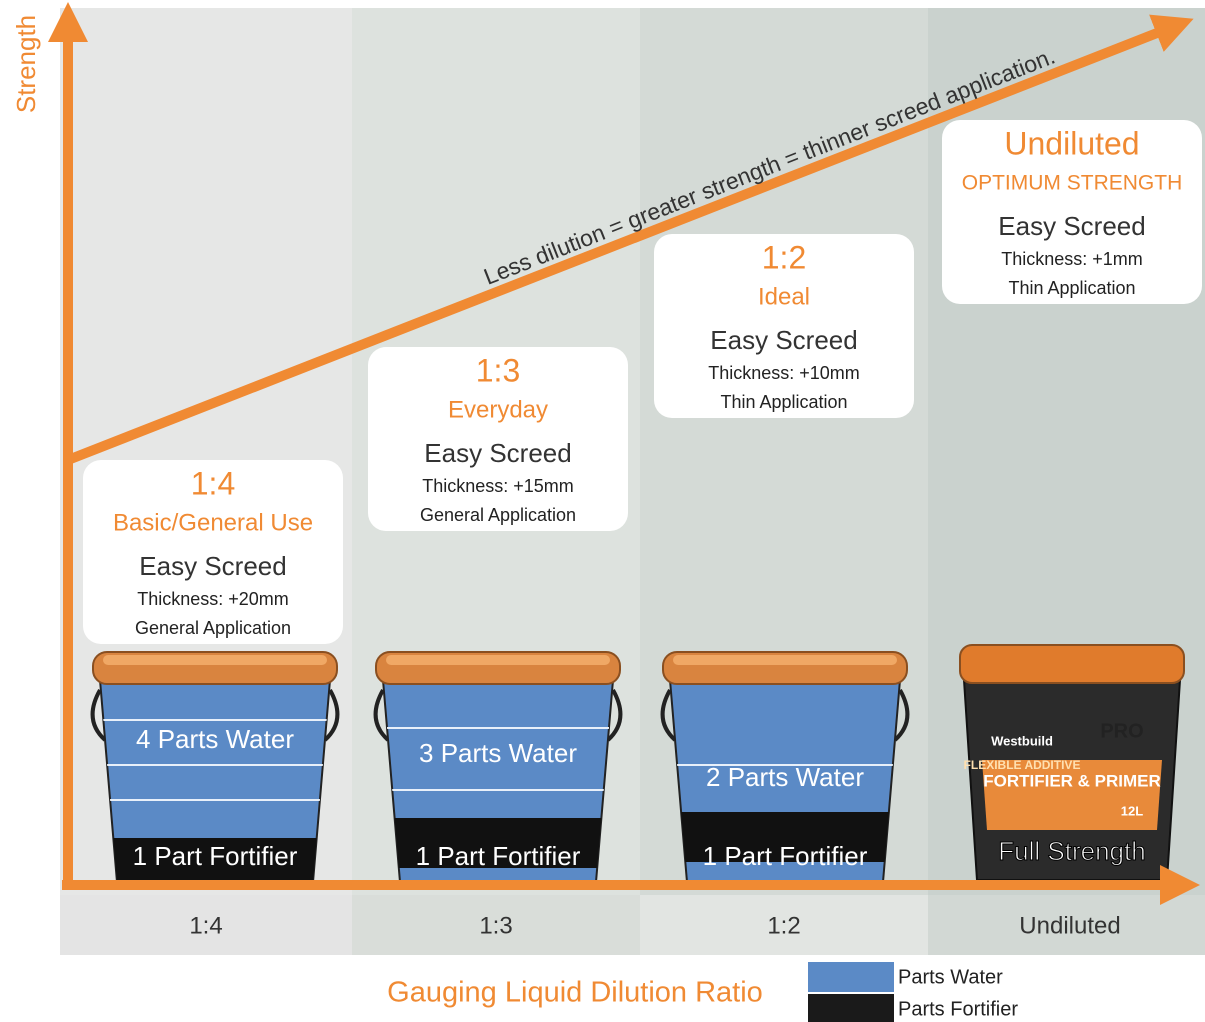 This screenshot has height=1022, width=1205. What do you see at coordinates (1121, 731) in the screenshot?
I see `badge: PRO` at bounding box center [1121, 731].